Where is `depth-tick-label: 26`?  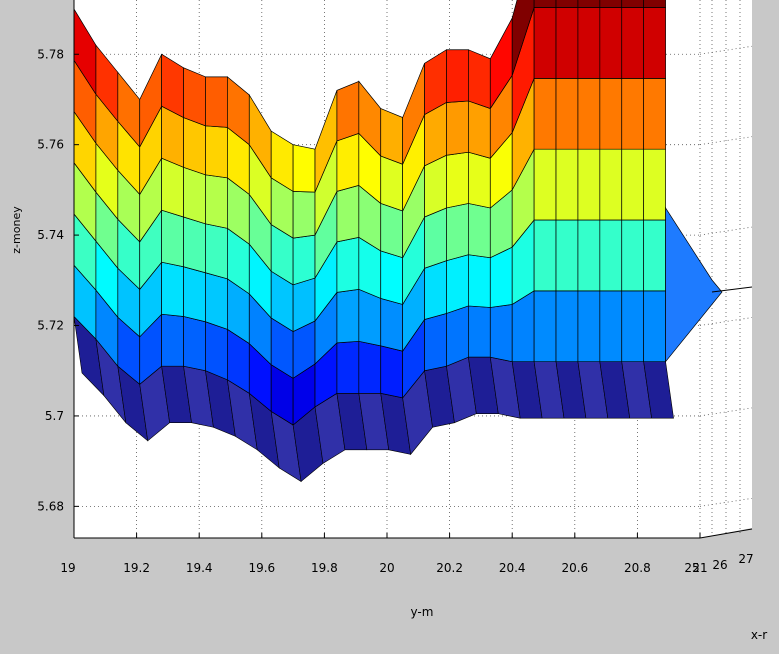 depth-tick-label: 26 is located at coordinates (719, 565).